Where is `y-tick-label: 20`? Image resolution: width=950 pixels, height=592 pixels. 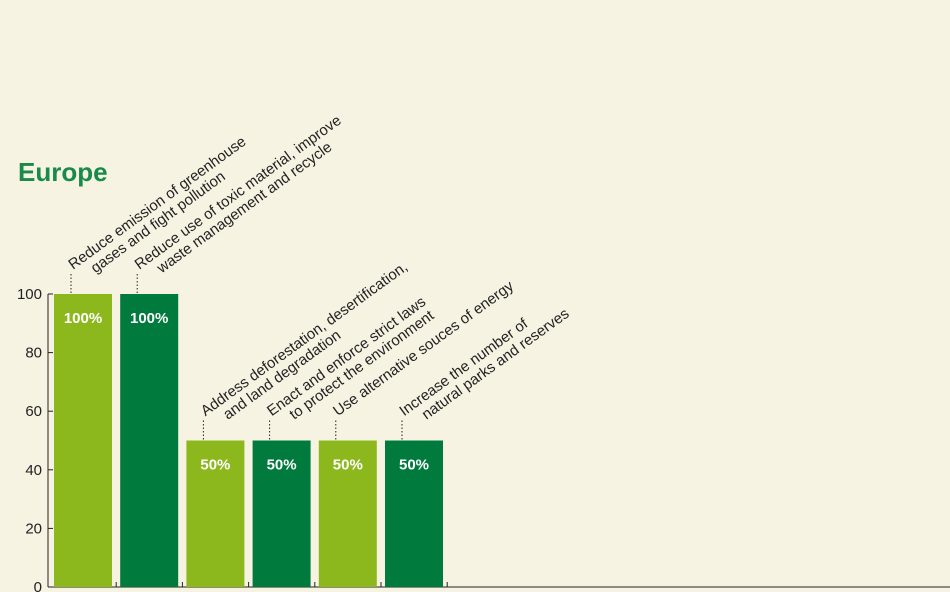 y-tick-label: 20 is located at coordinates (33, 528).